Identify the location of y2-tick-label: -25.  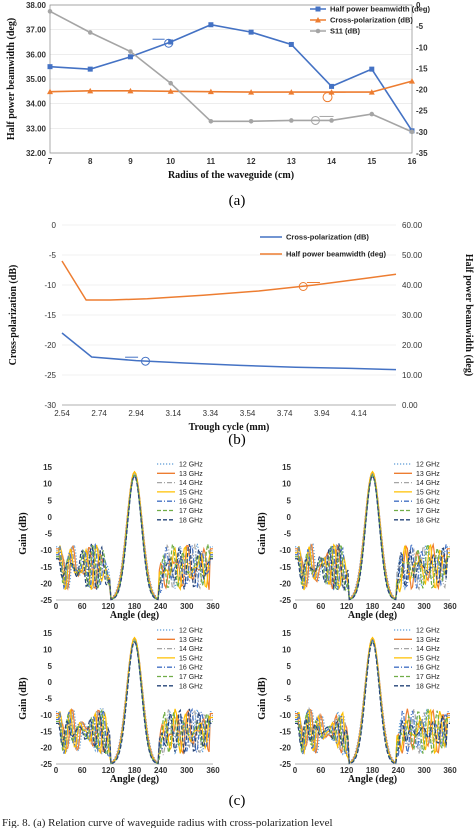
(422, 111).